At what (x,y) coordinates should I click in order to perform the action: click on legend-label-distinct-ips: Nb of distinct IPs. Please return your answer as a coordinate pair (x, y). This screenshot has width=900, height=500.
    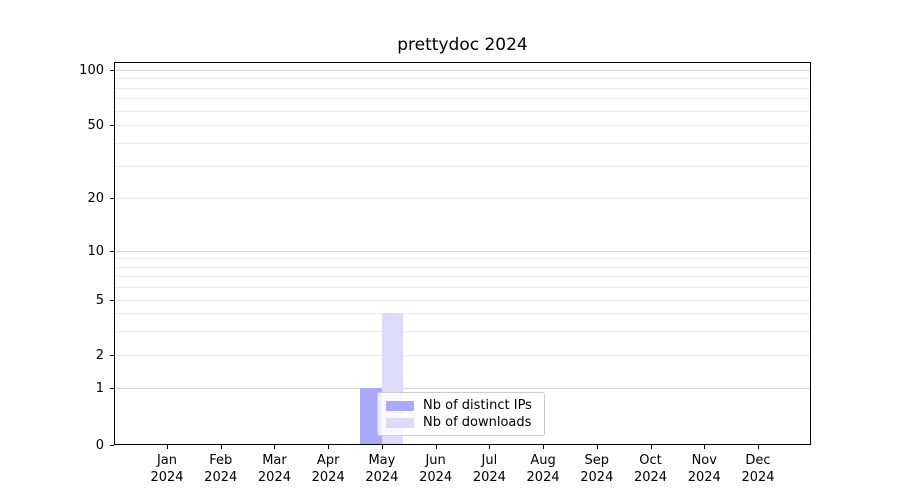
    Looking at the image, I should click on (477, 405).